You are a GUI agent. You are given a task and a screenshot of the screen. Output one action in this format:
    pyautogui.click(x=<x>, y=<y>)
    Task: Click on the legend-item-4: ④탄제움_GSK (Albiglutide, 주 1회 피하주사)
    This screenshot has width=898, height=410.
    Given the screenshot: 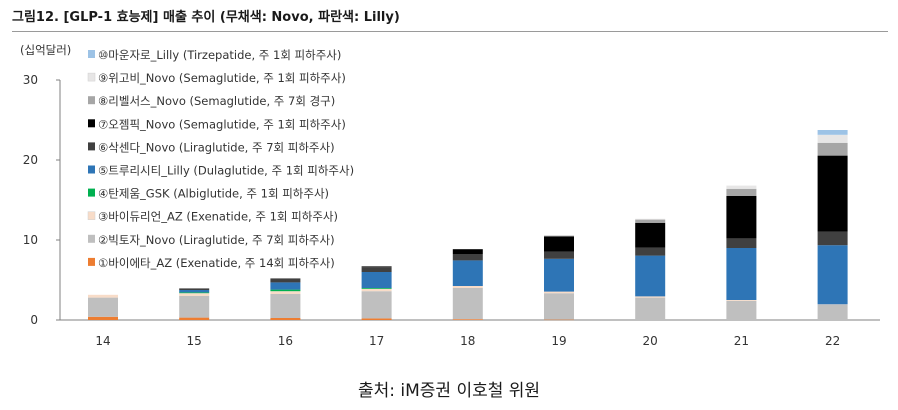 What is the action you would take?
    pyautogui.click(x=208, y=194)
    